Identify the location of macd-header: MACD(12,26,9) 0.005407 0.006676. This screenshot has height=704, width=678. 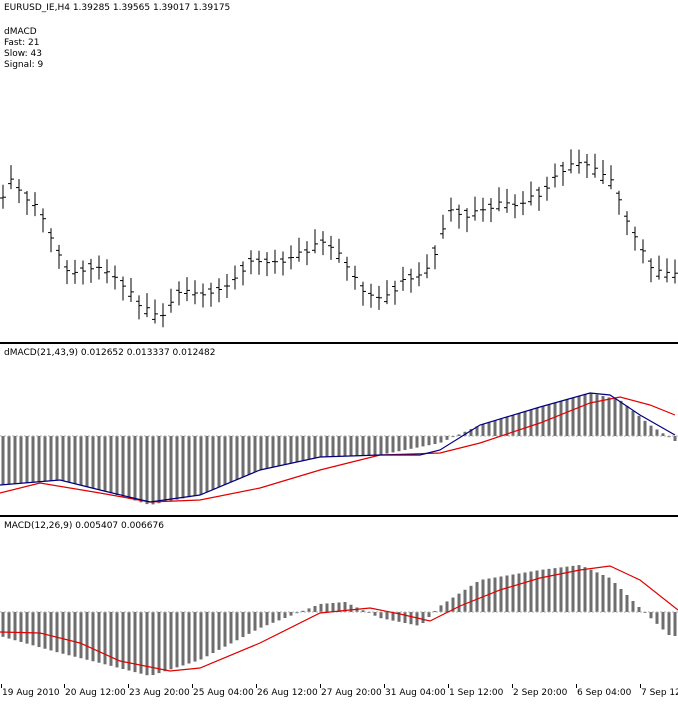
(84, 526).